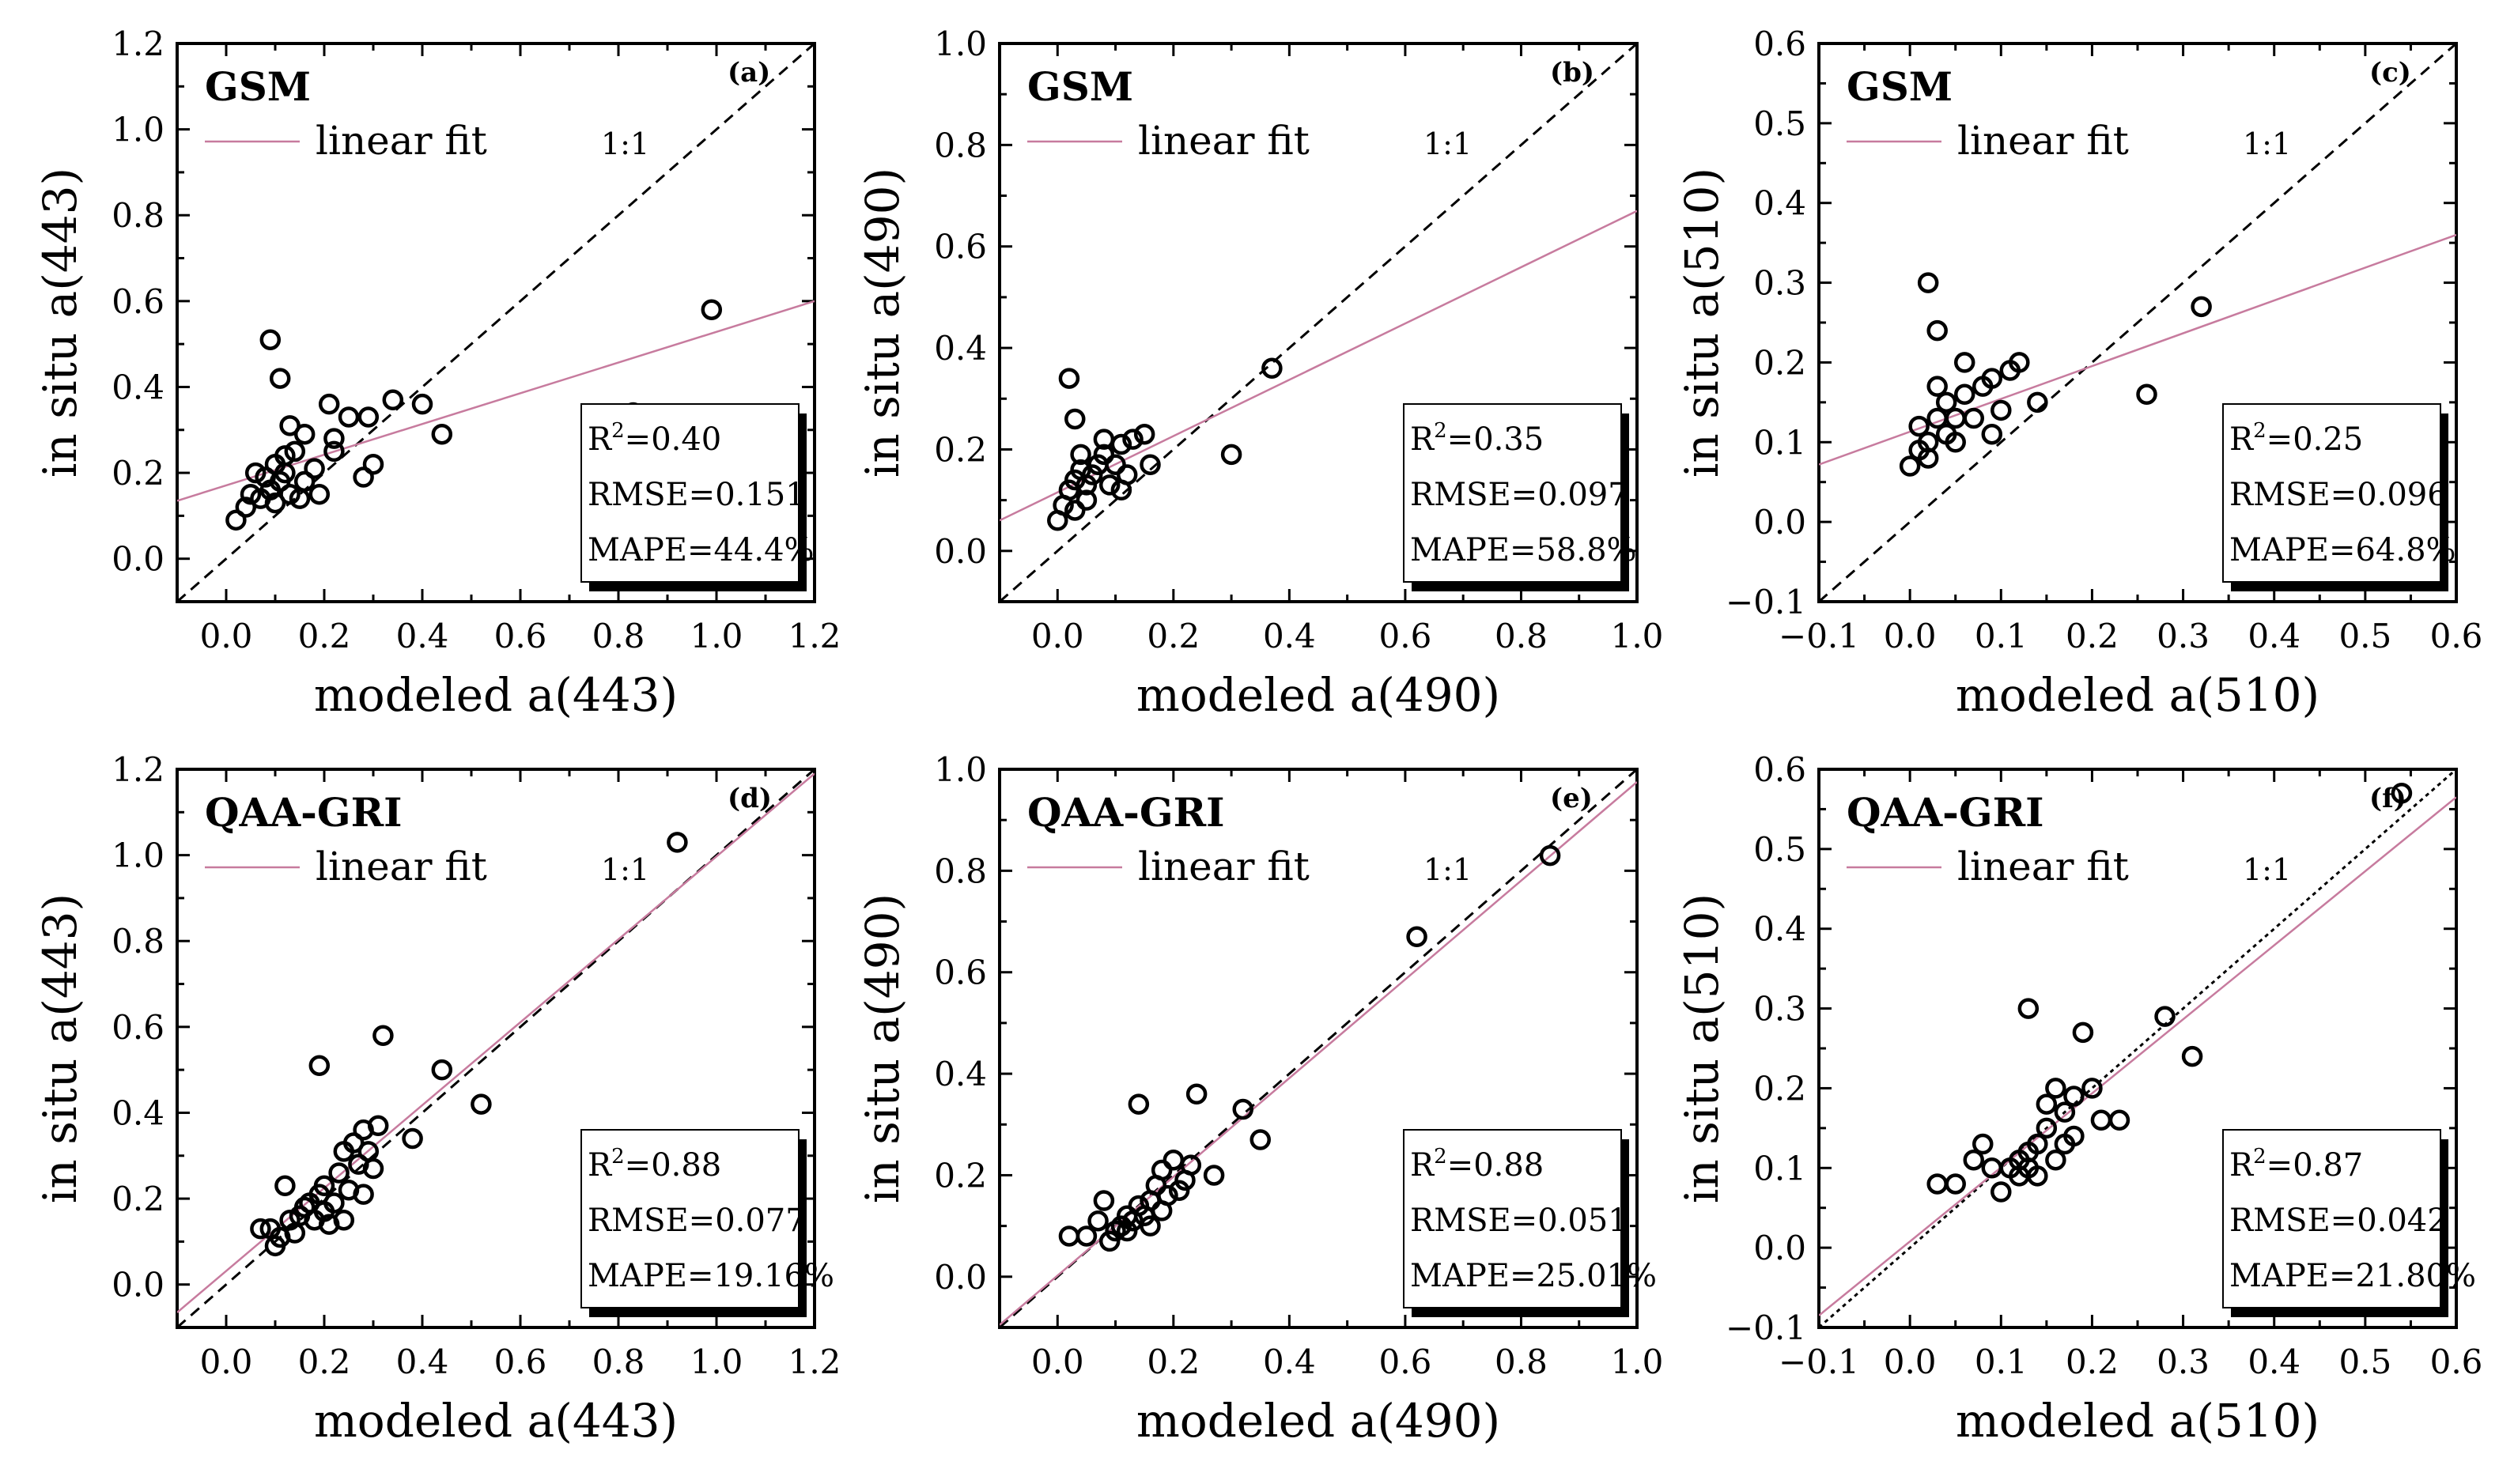  Describe the element at coordinates (2001, 636) in the screenshot. I see `x-tick-label: 0.1` at that location.